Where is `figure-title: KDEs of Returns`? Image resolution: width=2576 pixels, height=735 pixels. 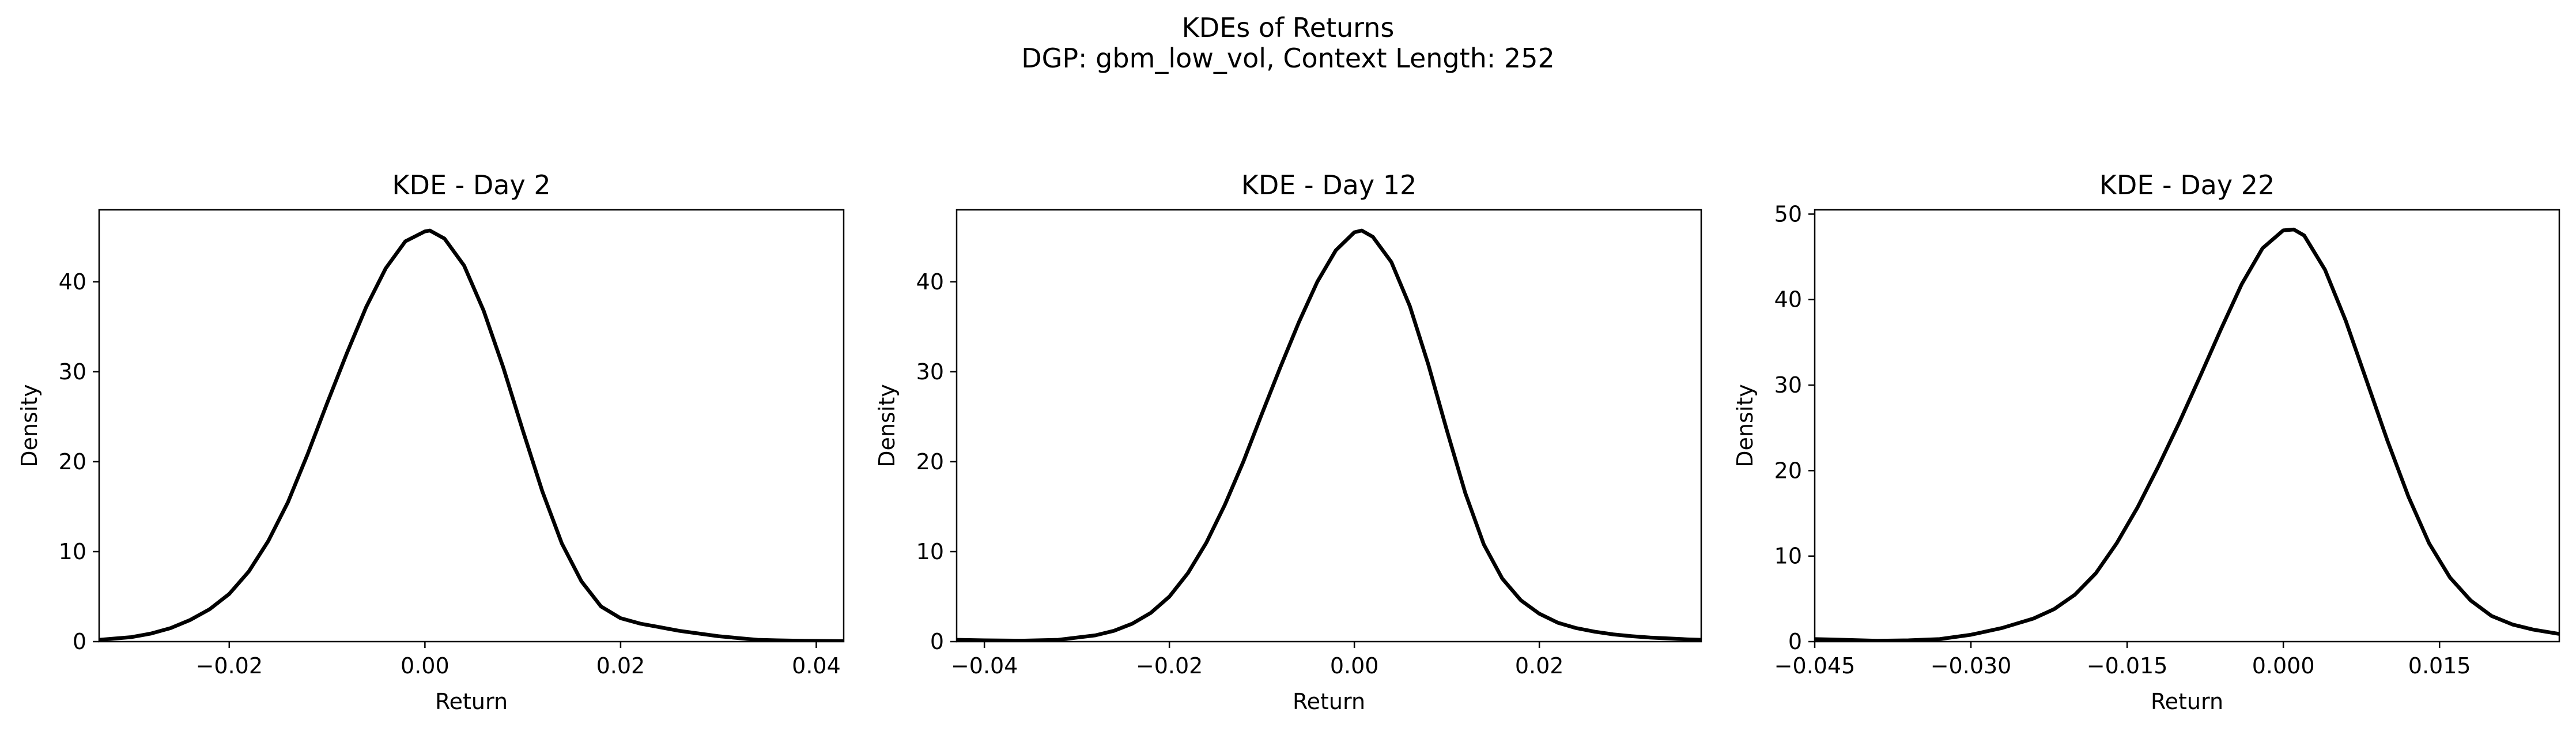 figure-title: KDEs of Returns is located at coordinates (1288, 27).